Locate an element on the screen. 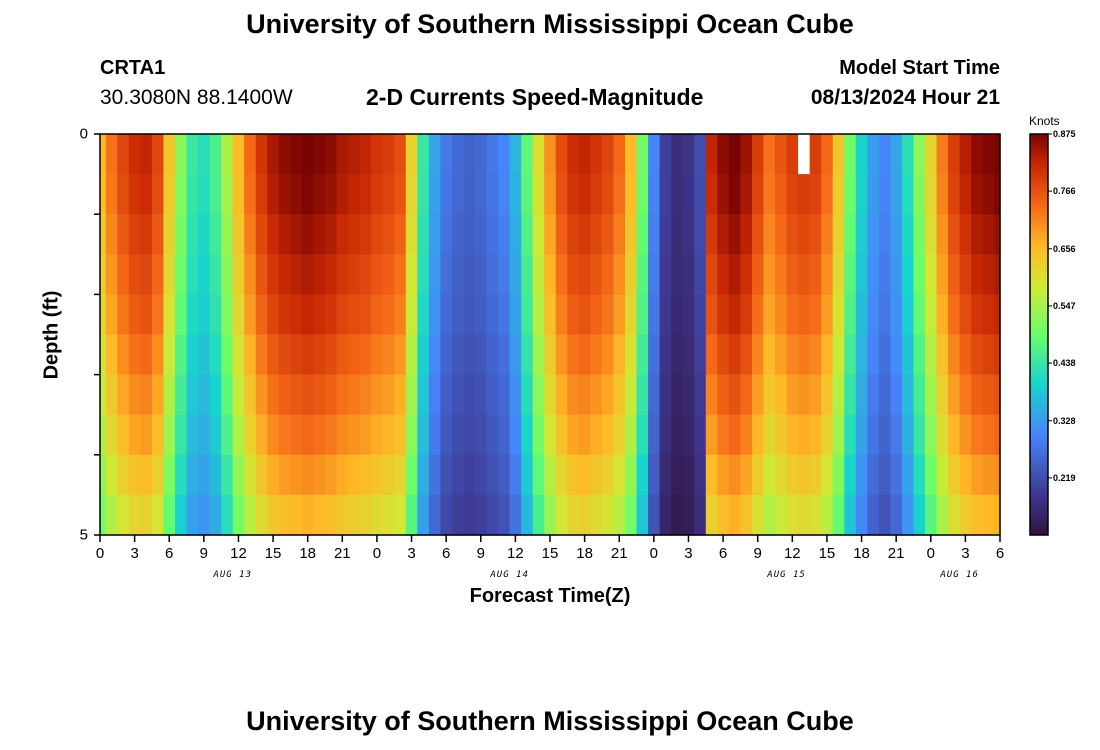 The image size is (1100, 750). x-tick-label: 18 is located at coordinates (861, 553).